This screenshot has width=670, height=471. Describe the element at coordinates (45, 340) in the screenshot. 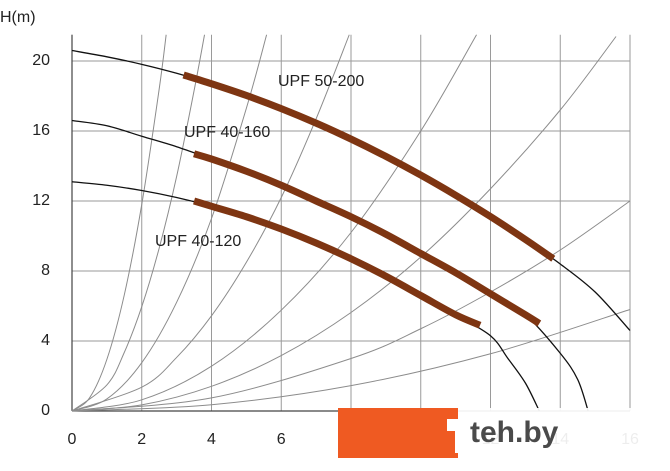

I see `y-tick-label: 4` at that location.